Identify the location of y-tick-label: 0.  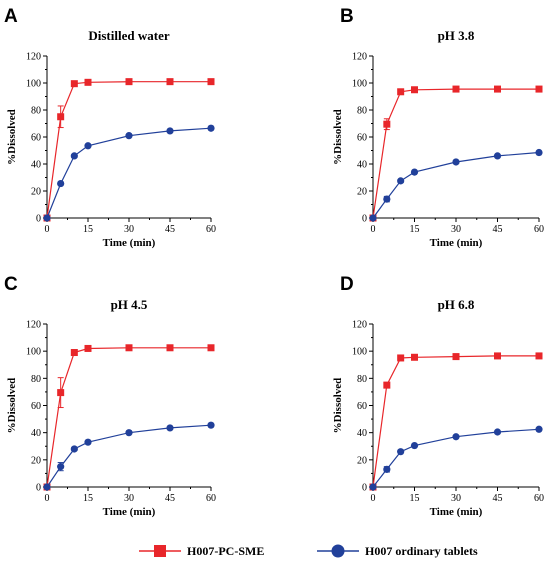
(38, 488).